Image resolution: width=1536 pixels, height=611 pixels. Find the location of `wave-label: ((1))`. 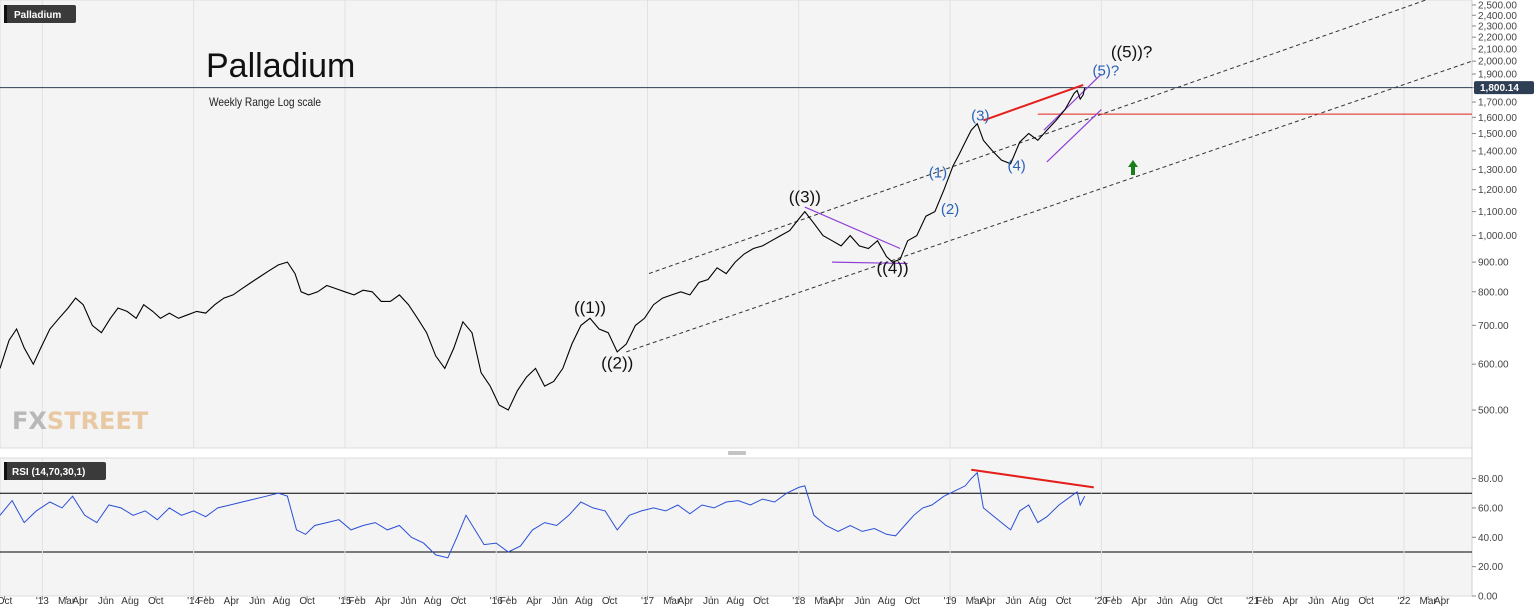

wave-label: ((1)) is located at coordinates (590, 307).